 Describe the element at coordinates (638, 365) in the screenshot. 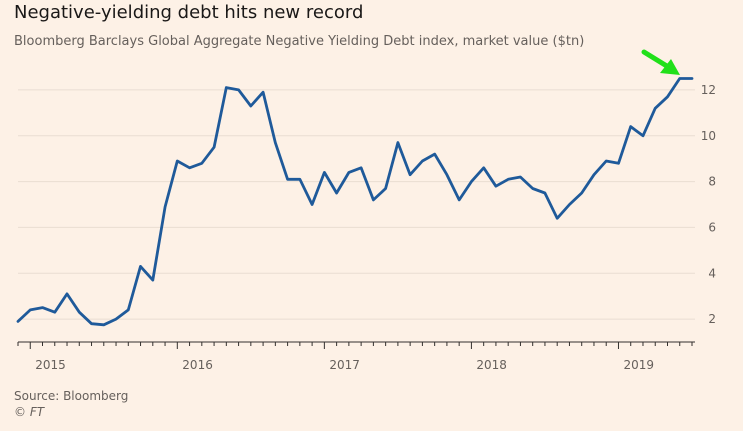

I see `x-tick-label: 2019` at that location.